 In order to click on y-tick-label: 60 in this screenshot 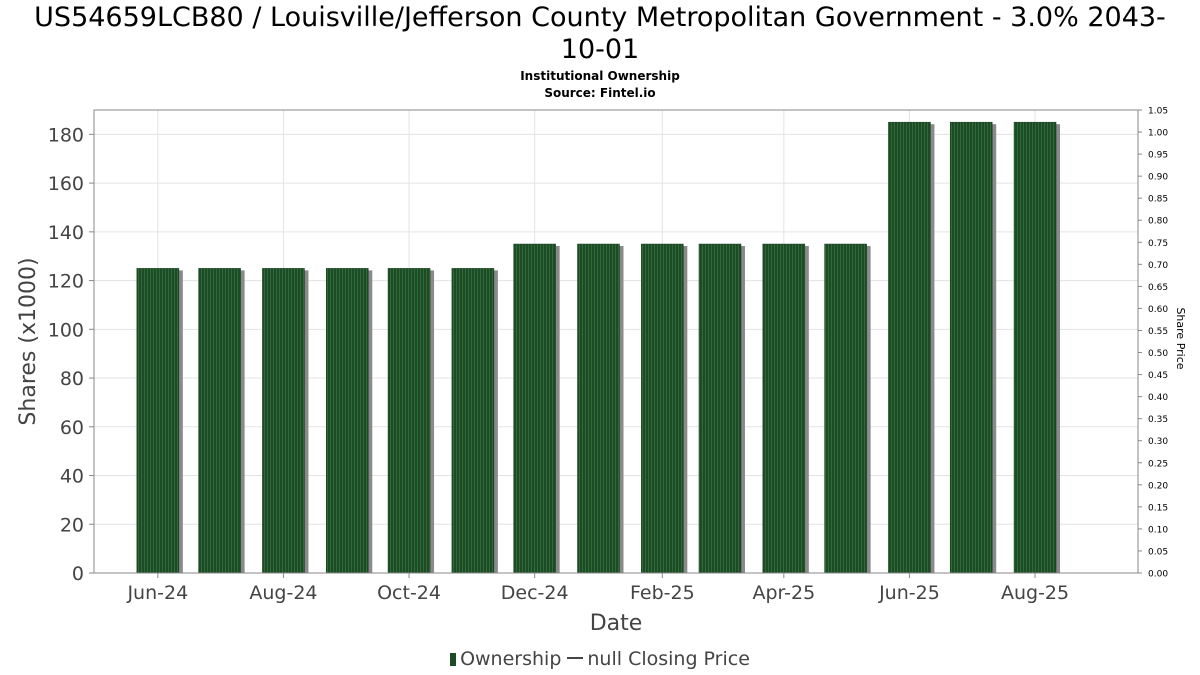, I will do `click(72, 428)`.